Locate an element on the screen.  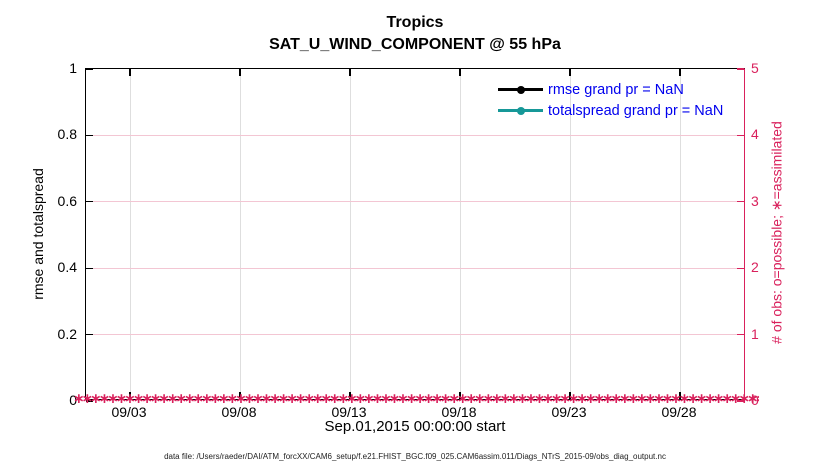
right-tick-label: 2 is located at coordinates (755, 267).